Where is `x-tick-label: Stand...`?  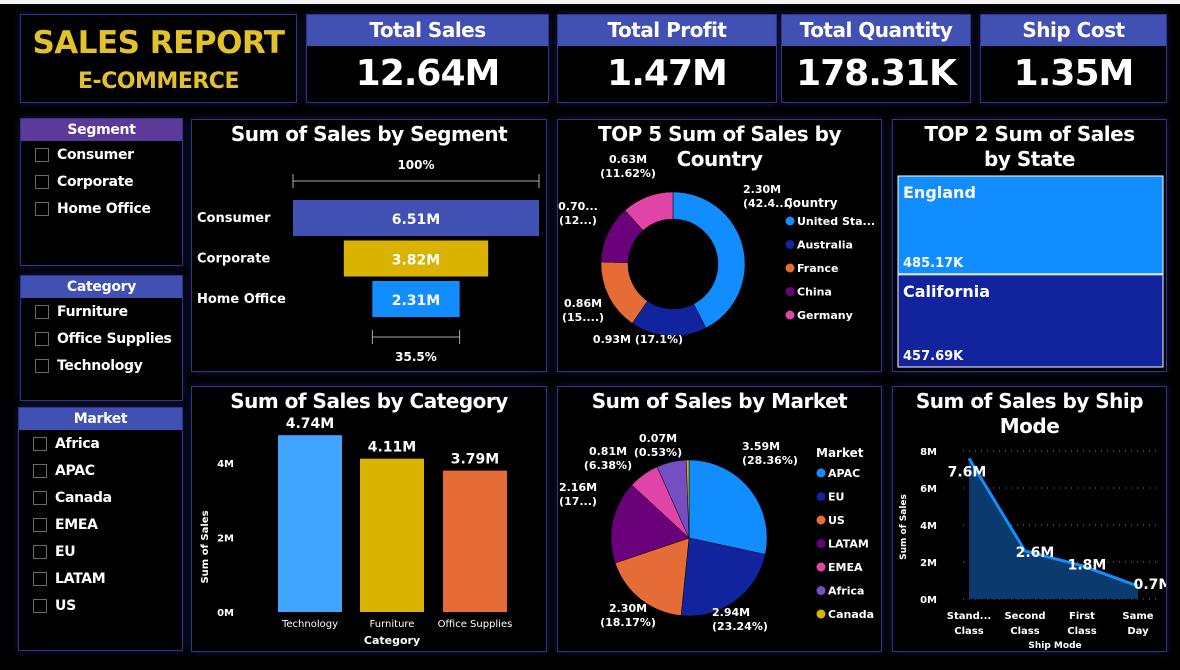
x-tick-label: Stand... is located at coordinates (969, 616).